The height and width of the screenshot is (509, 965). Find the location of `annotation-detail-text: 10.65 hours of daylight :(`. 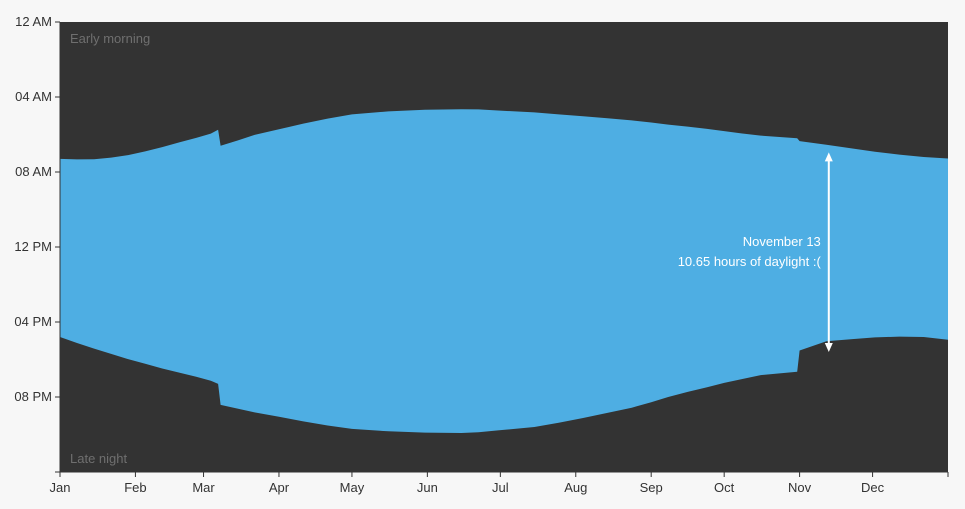

annotation-detail-text: 10.65 hours of daylight :( is located at coordinates (750, 261).